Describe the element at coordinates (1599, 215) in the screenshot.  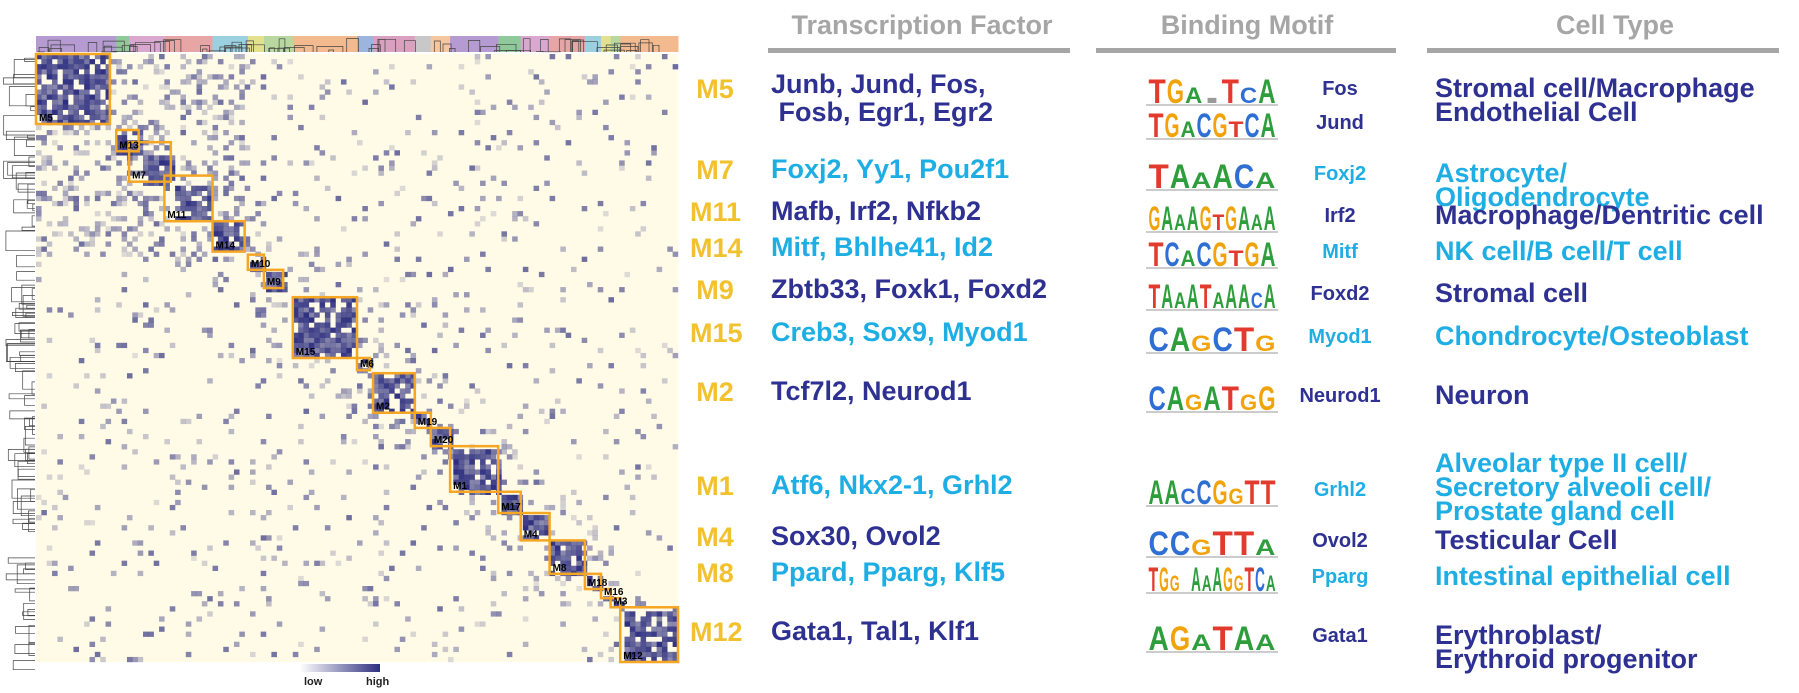
I see `cell-type-line: Macrophage/Dentritic cell` at that location.